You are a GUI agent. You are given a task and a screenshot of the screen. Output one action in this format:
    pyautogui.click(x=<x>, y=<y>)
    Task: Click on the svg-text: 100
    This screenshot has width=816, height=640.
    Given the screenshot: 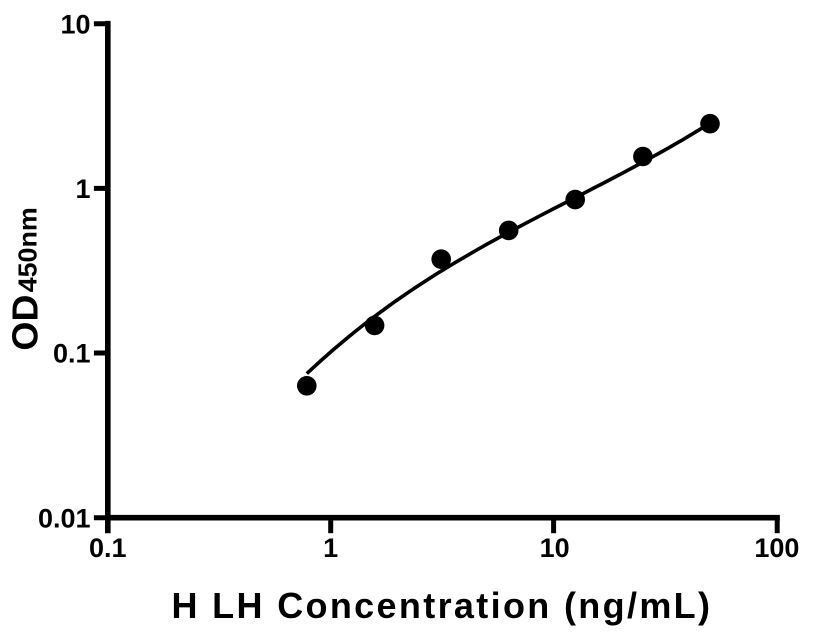 What is the action you would take?
    pyautogui.click(x=776, y=548)
    